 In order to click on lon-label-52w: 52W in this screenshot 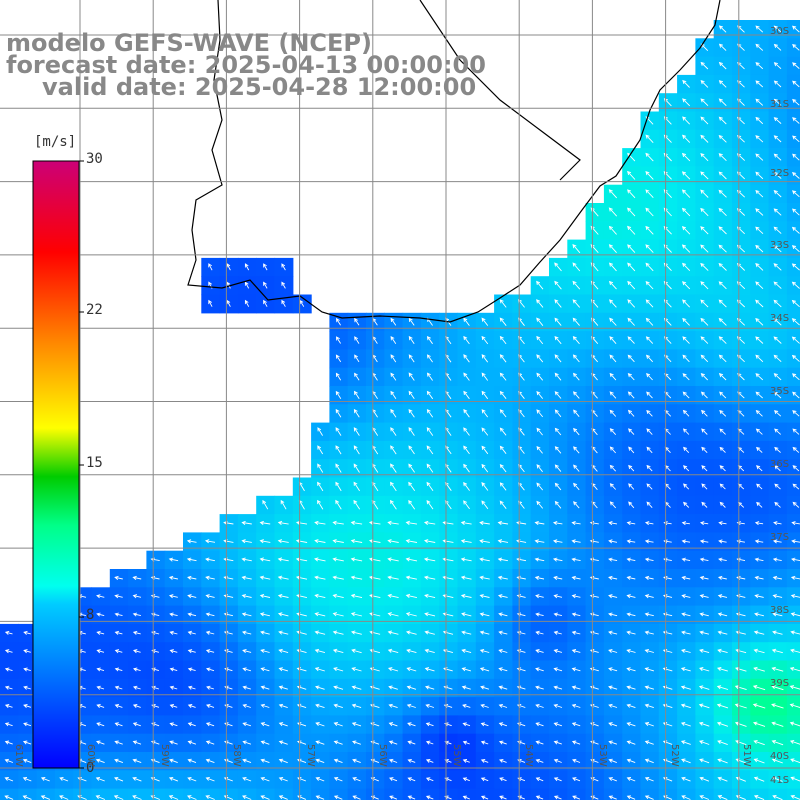, I will do `click(674, 755)`.